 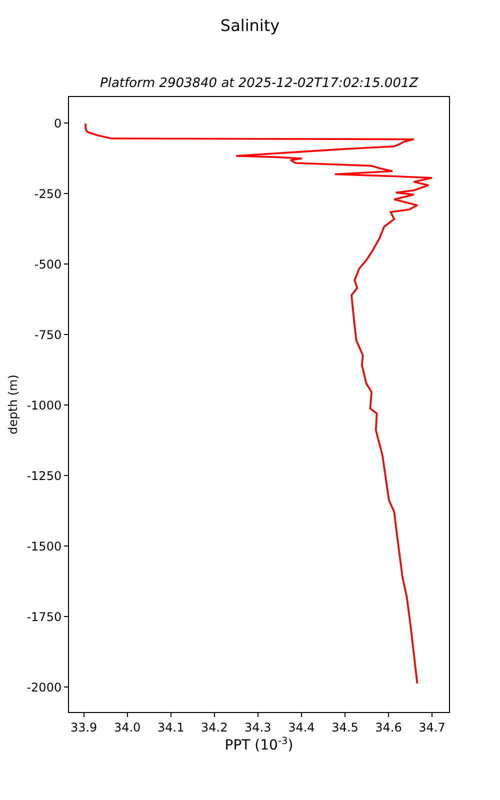 What do you see at coordinates (48, 193) in the screenshot?
I see `y-tick-label: -250` at bounding box center [48, 193].